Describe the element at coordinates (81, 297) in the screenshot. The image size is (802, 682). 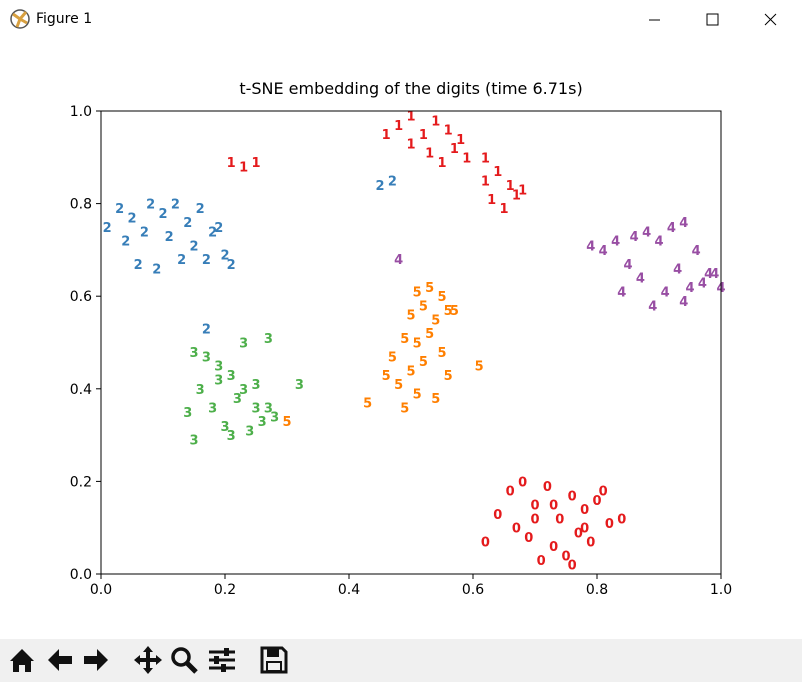
I see `y-tick-label: 0.6` at that location.